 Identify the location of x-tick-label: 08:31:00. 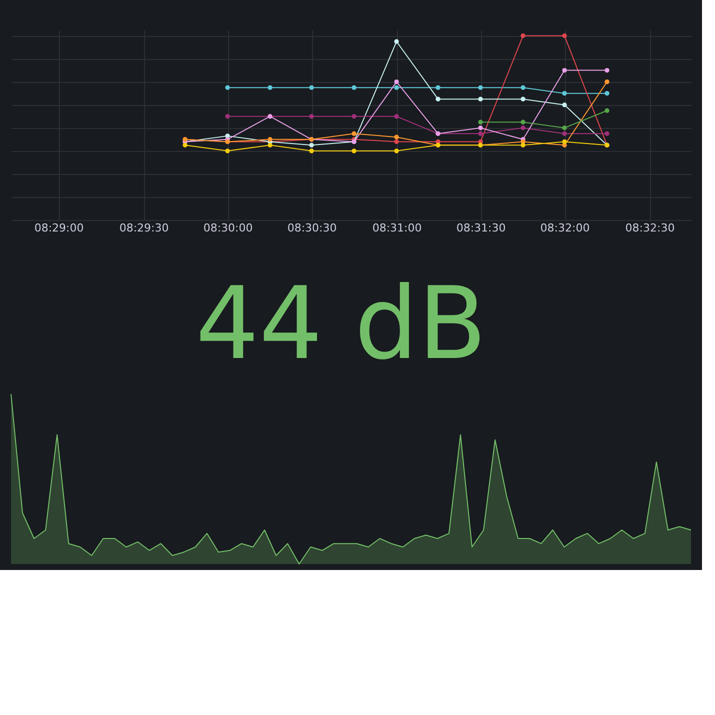
(397, 228).